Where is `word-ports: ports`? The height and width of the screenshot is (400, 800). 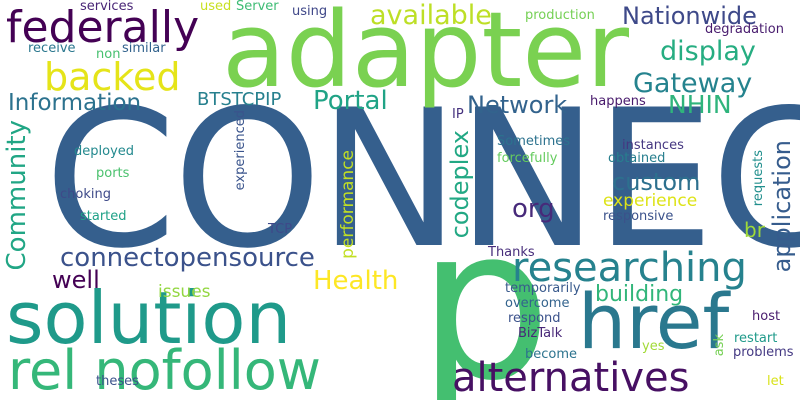 word-ports: ports is located at coordinates (113, 173).